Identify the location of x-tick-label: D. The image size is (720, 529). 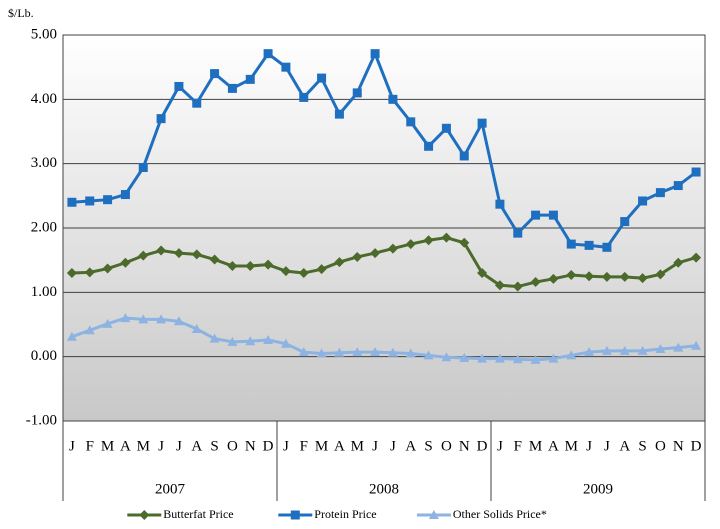
(696, 446).